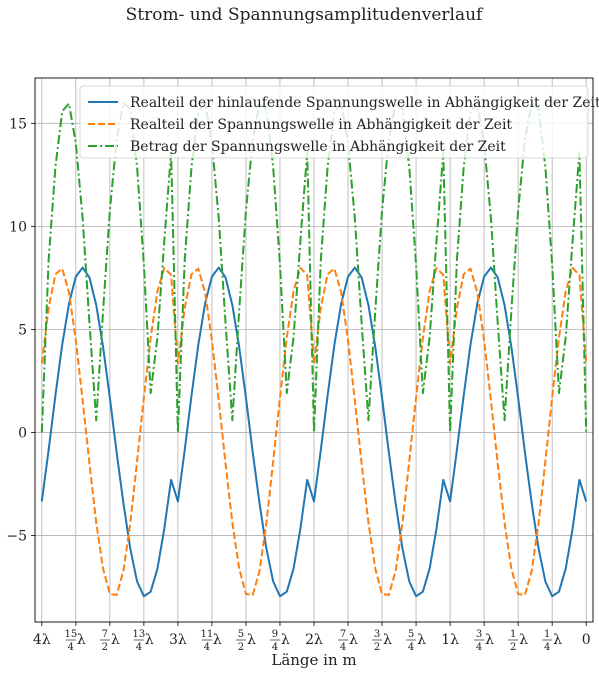 This screenshot has height=674, width=599. I want to click on x-tick-numerator: 13, so click(139, 634).